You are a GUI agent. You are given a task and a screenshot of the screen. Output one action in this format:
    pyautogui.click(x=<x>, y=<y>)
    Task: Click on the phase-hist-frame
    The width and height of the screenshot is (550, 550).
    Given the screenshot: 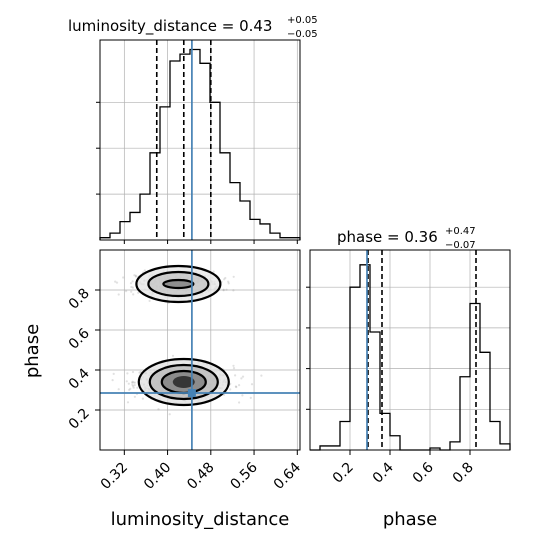 What is the action you would take?
    pyautogui.click(x=410, y=350)
    